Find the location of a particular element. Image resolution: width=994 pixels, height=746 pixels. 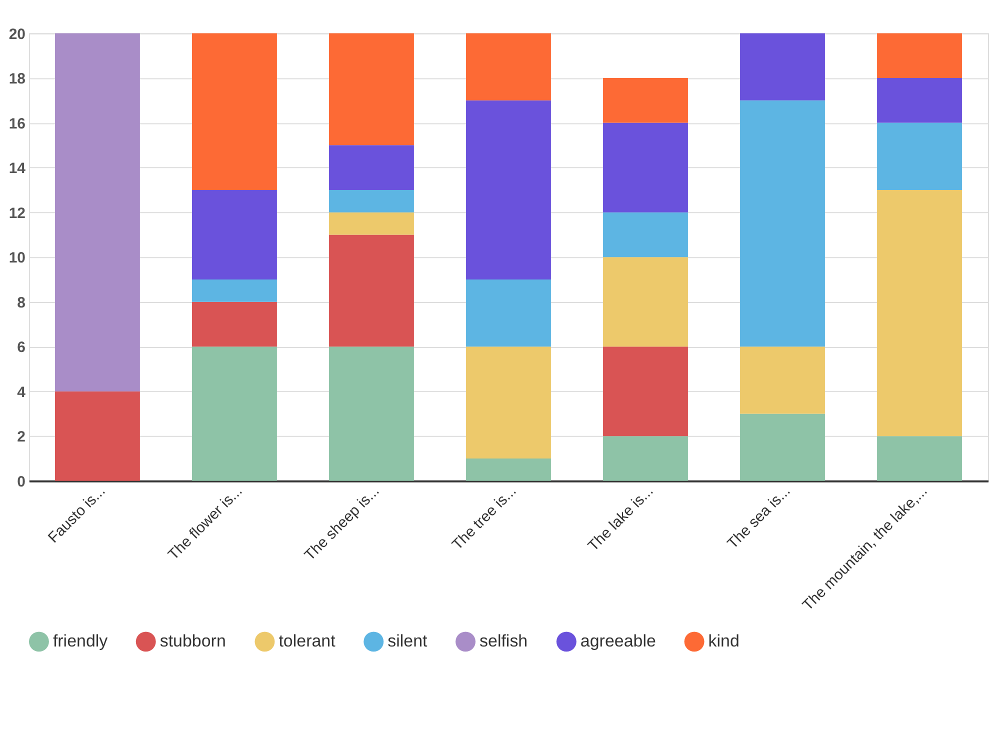

y-tick-label: 6 is located at coordinates (21, 347).